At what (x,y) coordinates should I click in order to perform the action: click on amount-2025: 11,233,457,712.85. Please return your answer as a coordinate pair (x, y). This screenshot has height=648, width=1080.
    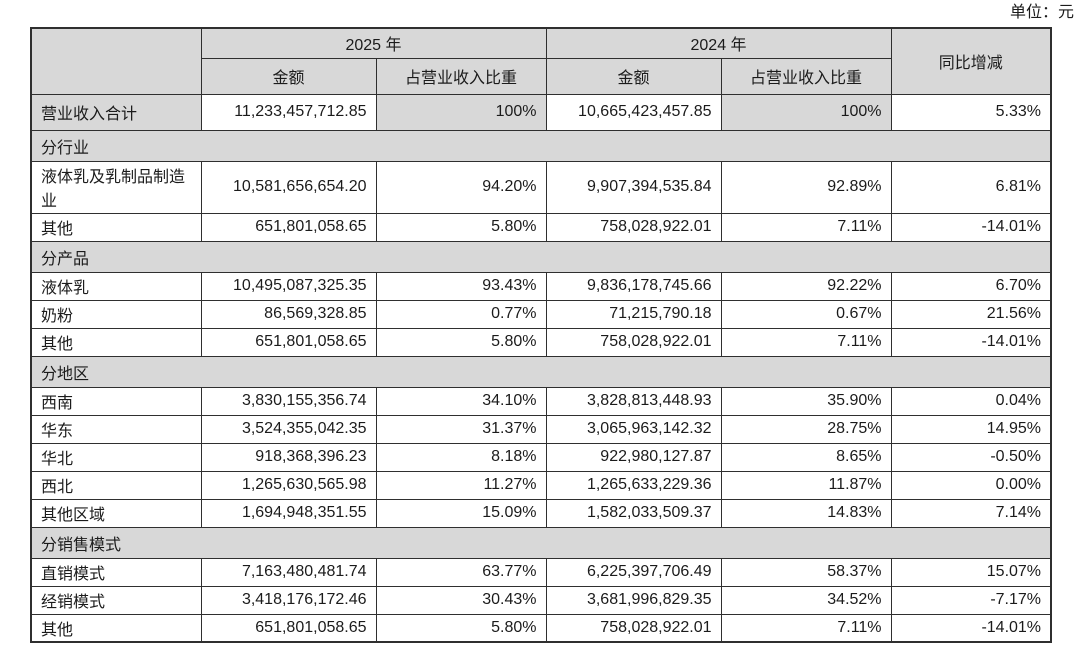
    Looking at the image, I should click on (288, 112).